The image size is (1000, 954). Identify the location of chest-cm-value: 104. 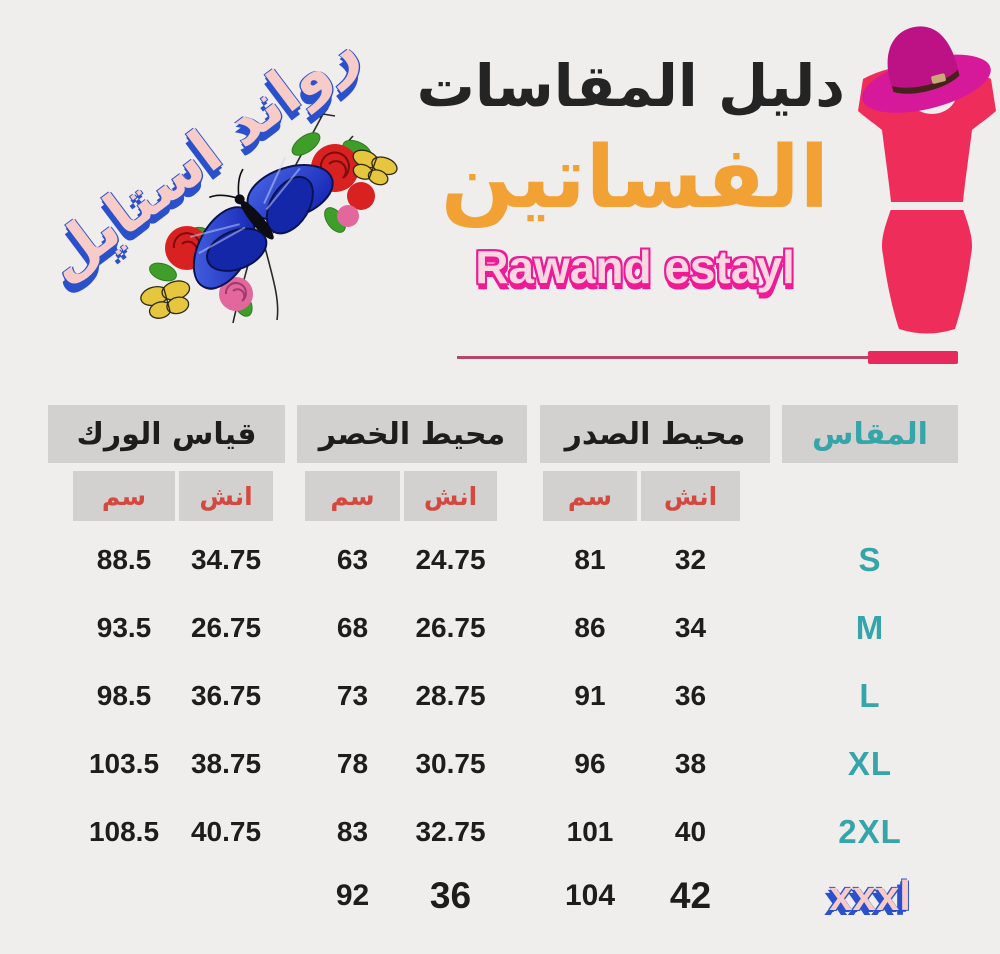
(590, 895).